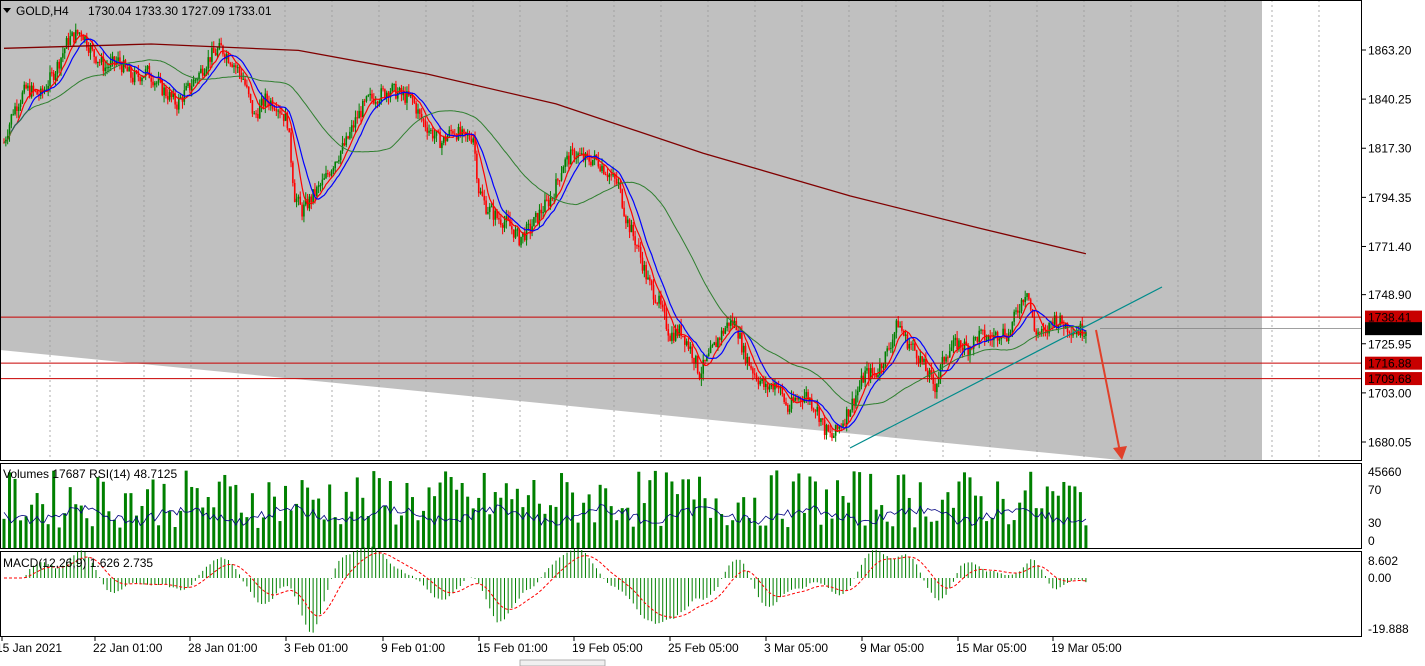 This screenshot has height=666, width=1425. Describe the element at coordinates (991, 648) in the screenshot. I see `x-tick-label: 15 Mar 05:00` at that location.